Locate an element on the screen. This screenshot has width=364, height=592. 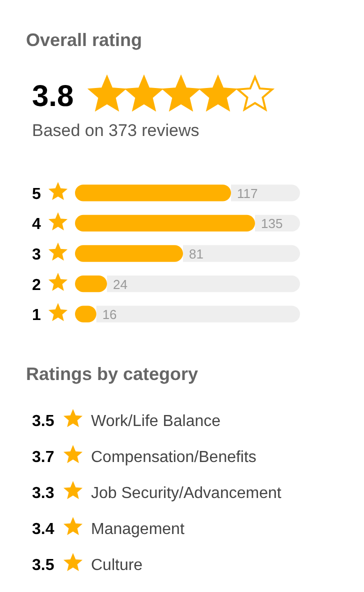
category-label: Compensation/Benefits is located at coordinates (173, 457).